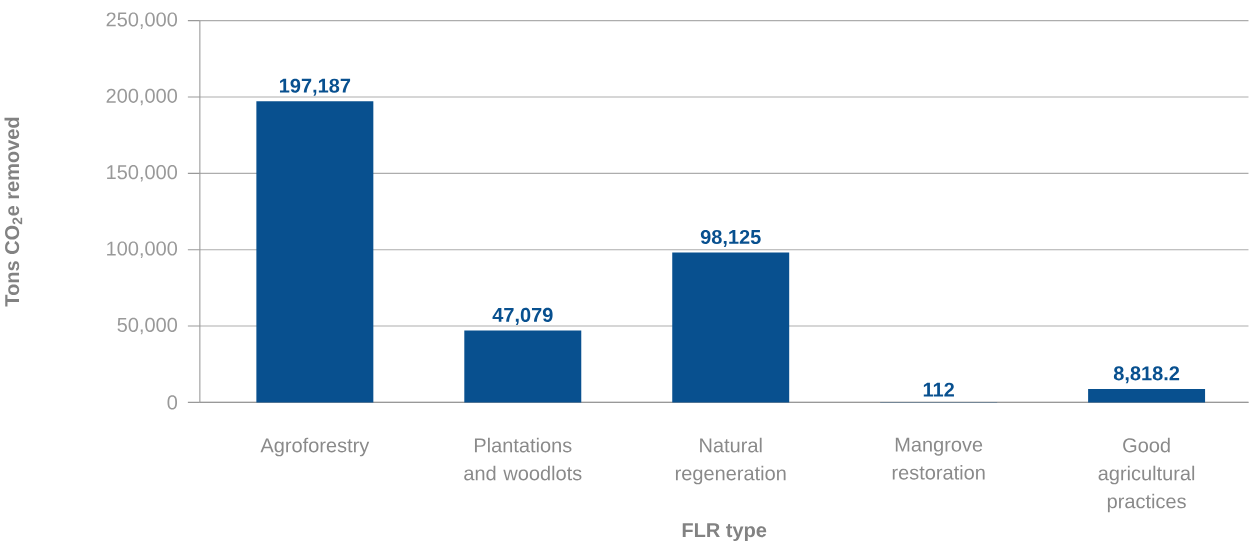 The image size is (1249, 546). Describe the element at coordinates (142, 249) in the screenshot. I see `y-tick-label: 100,000` at that location.